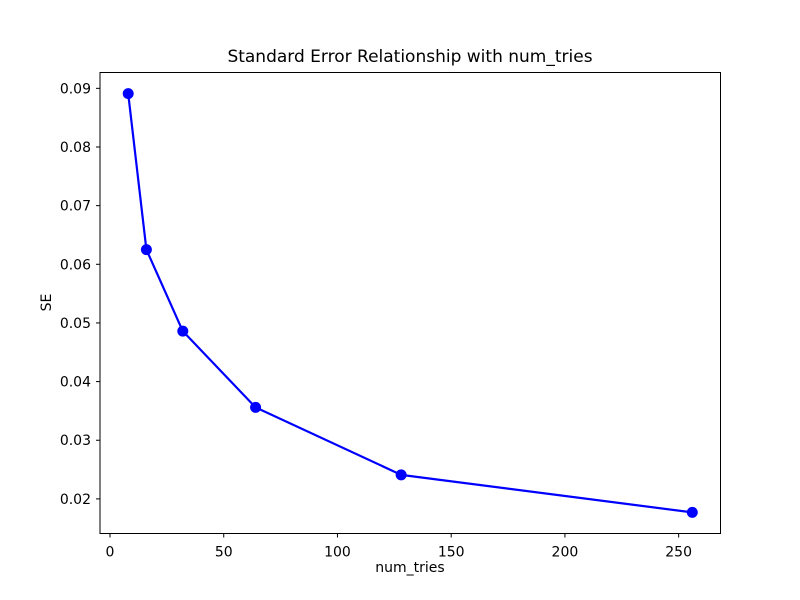 This screenshot has height=600, width=800. I want to click on y-tick-label: 0.08, so click(75, 148).